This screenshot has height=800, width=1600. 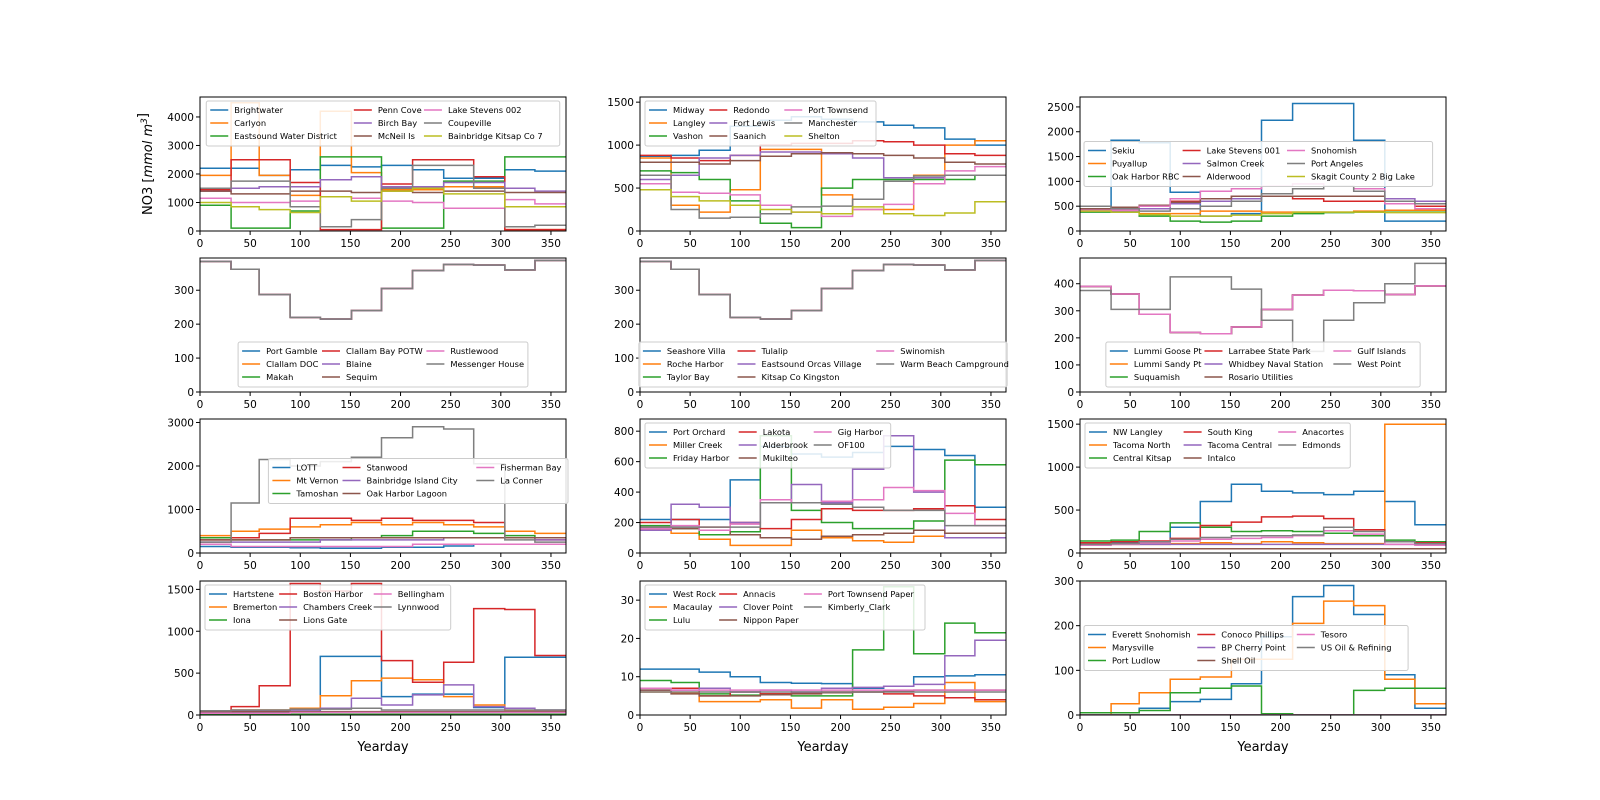 What do you see at coordinates (768, 607) in the screenshot?
I see `legend-entry: Clover Point` at bounding box center [768, 607].